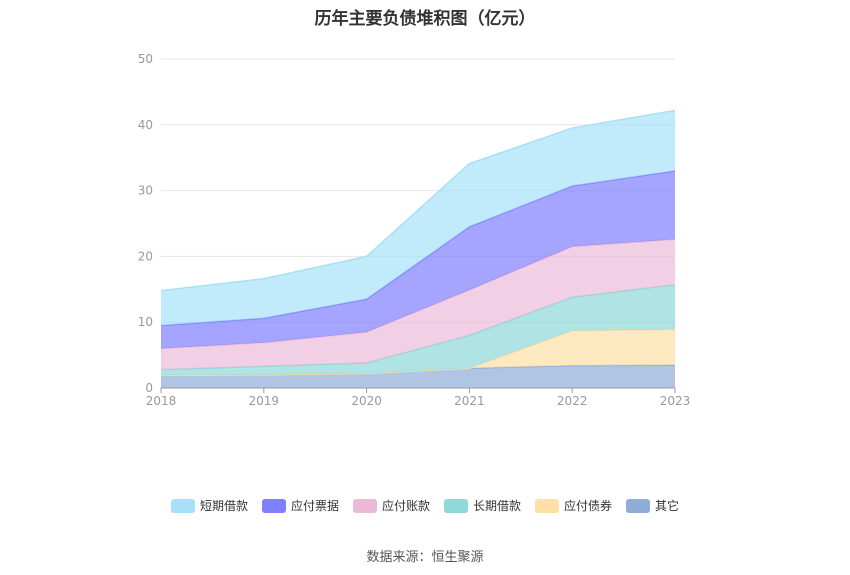 This screenshot has width=850, height=575. I want to click on legend-label: 短期借款, so click(223, 506).